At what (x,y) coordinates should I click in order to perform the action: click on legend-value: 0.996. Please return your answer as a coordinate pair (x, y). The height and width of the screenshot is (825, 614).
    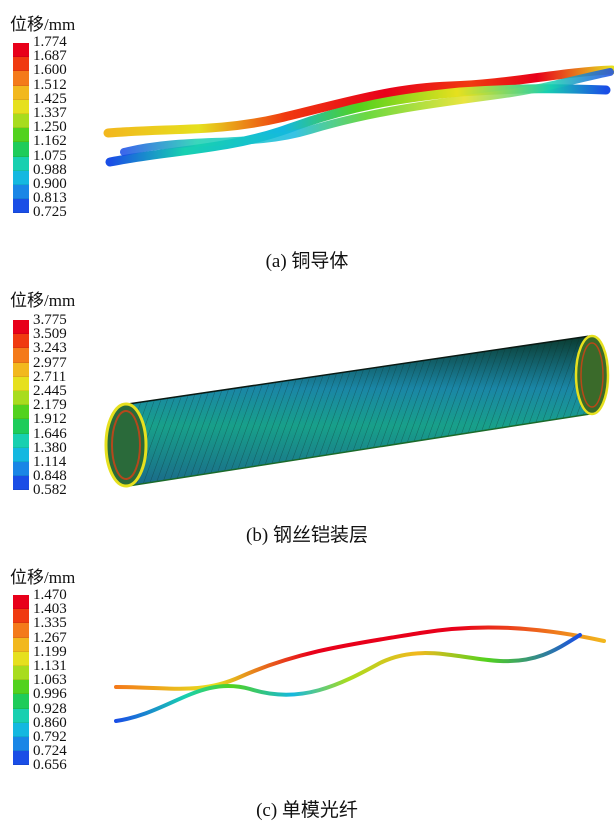
    Looking at the image, I should click on (50, 694).